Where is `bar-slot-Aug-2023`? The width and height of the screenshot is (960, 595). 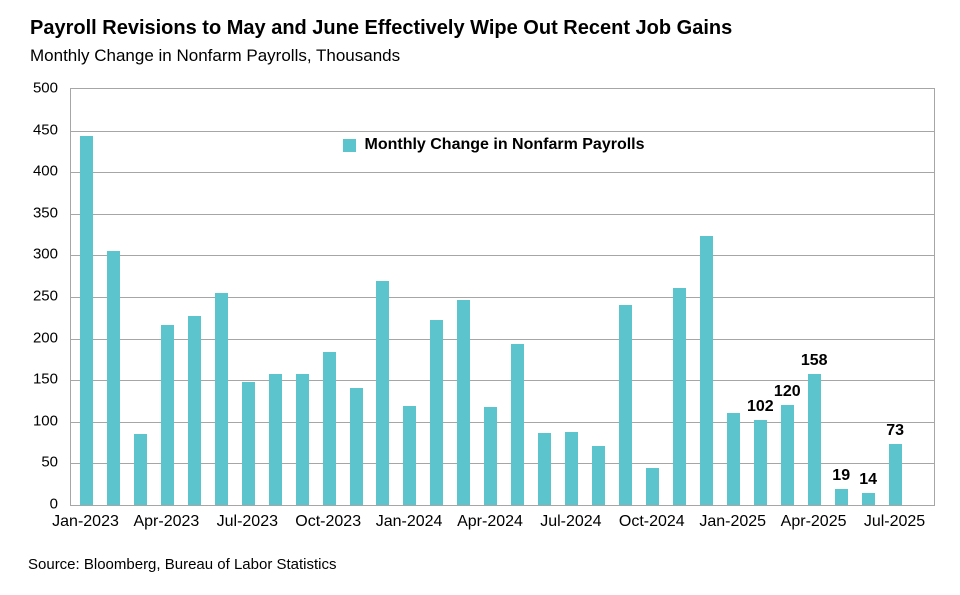
bar-slot-Aug-2023 is located at coordinates (275, 439).